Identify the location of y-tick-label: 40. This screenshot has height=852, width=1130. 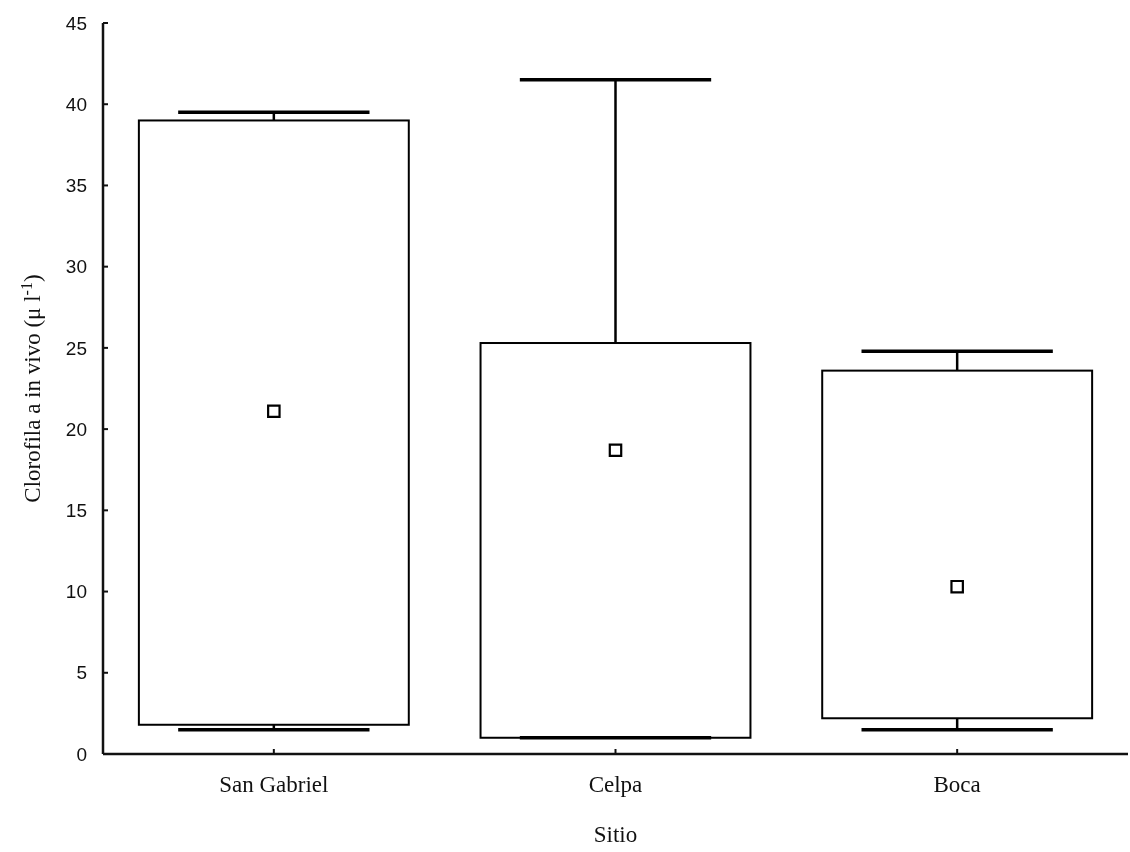
(76, 104).